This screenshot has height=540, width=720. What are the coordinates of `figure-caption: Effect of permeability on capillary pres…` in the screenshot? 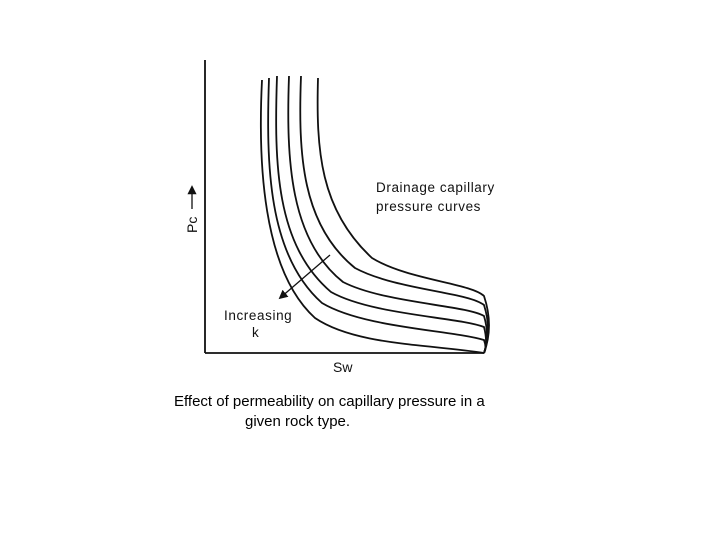 It's located at (354, 412).